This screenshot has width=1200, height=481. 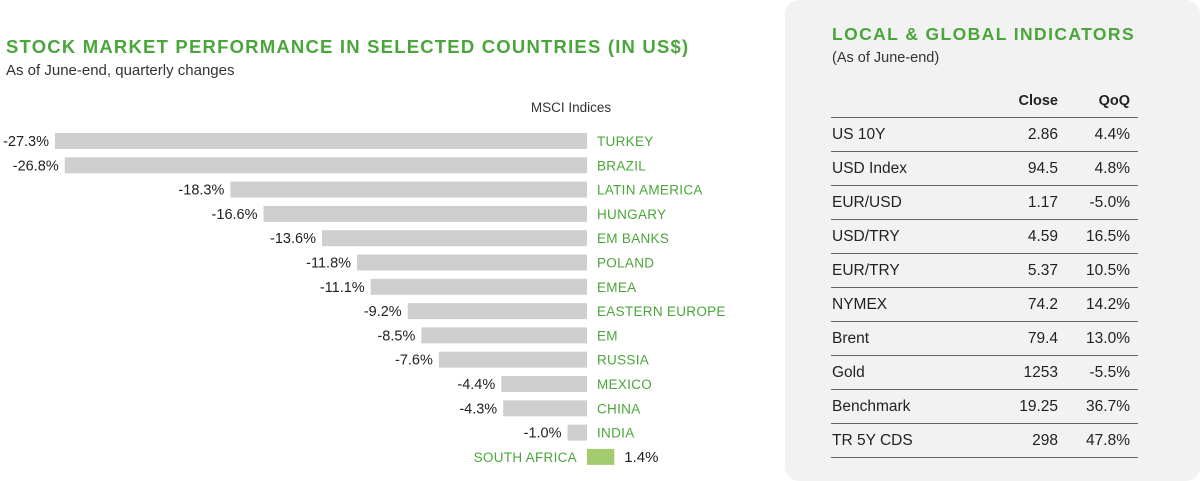 What do you see at coordinates (545, 408) in the screenshot?
I see `bar-china` at bounding box center [545, 408].